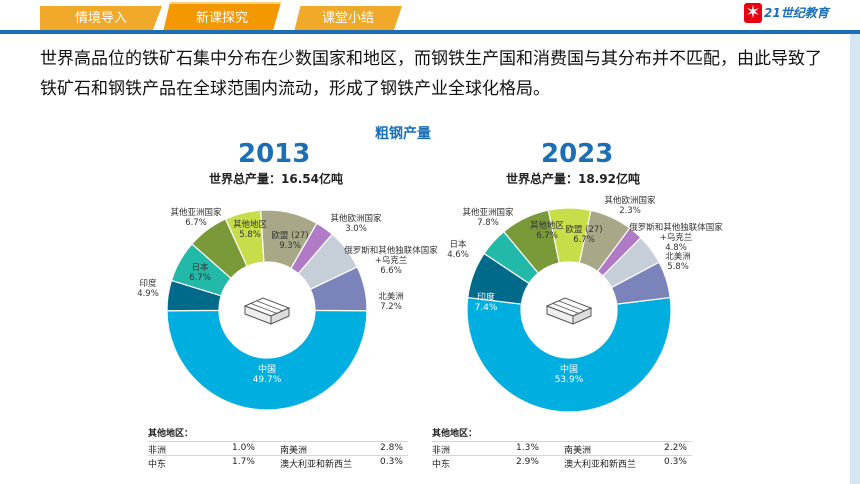 The width and height of the screenshot is (860, 484). Describe the element at coordinates (630, 200) in the screenshot. I see `slice-label-2023-other-europe: 其他欧洲国家` at that location.